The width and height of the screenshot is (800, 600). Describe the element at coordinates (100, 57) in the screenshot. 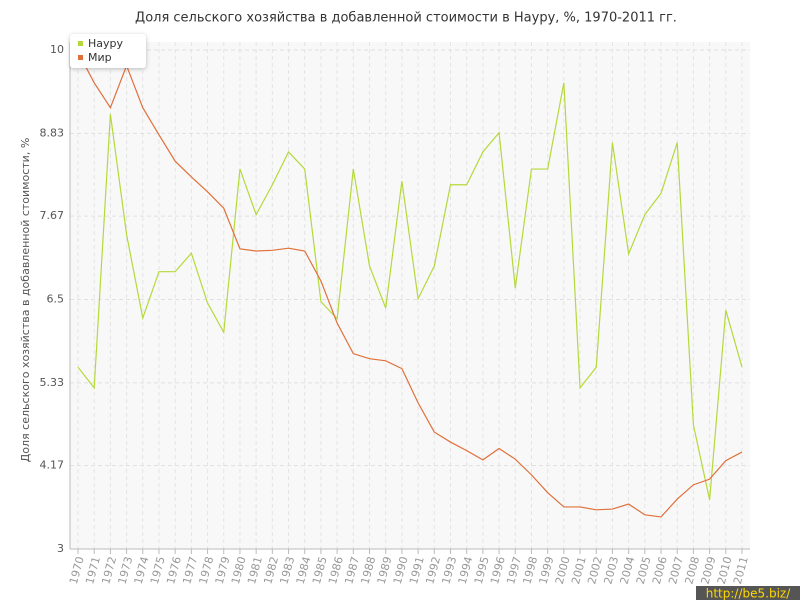

I see `legend-label: Мир` at that location.